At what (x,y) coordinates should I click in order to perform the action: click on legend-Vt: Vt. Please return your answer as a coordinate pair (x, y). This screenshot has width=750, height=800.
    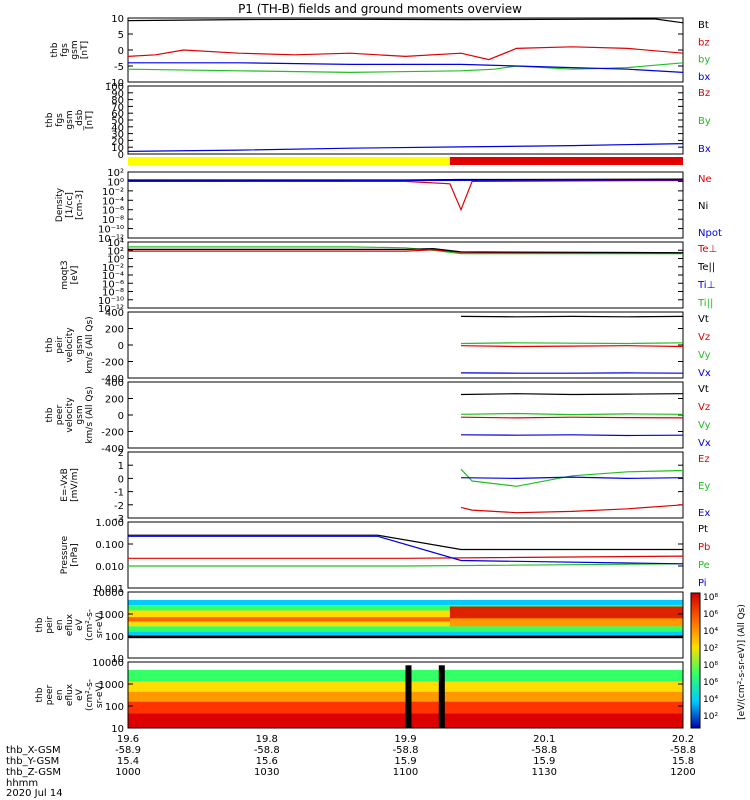
    Looking at the image, I should click on (703, 389).